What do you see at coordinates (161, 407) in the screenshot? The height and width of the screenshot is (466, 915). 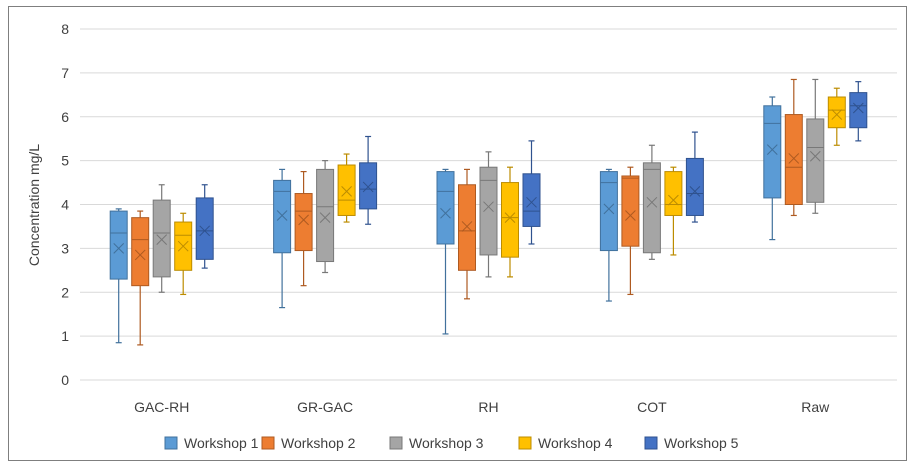 I see `x-tick-label: GAC-RH` at bounding box center [161, 407].